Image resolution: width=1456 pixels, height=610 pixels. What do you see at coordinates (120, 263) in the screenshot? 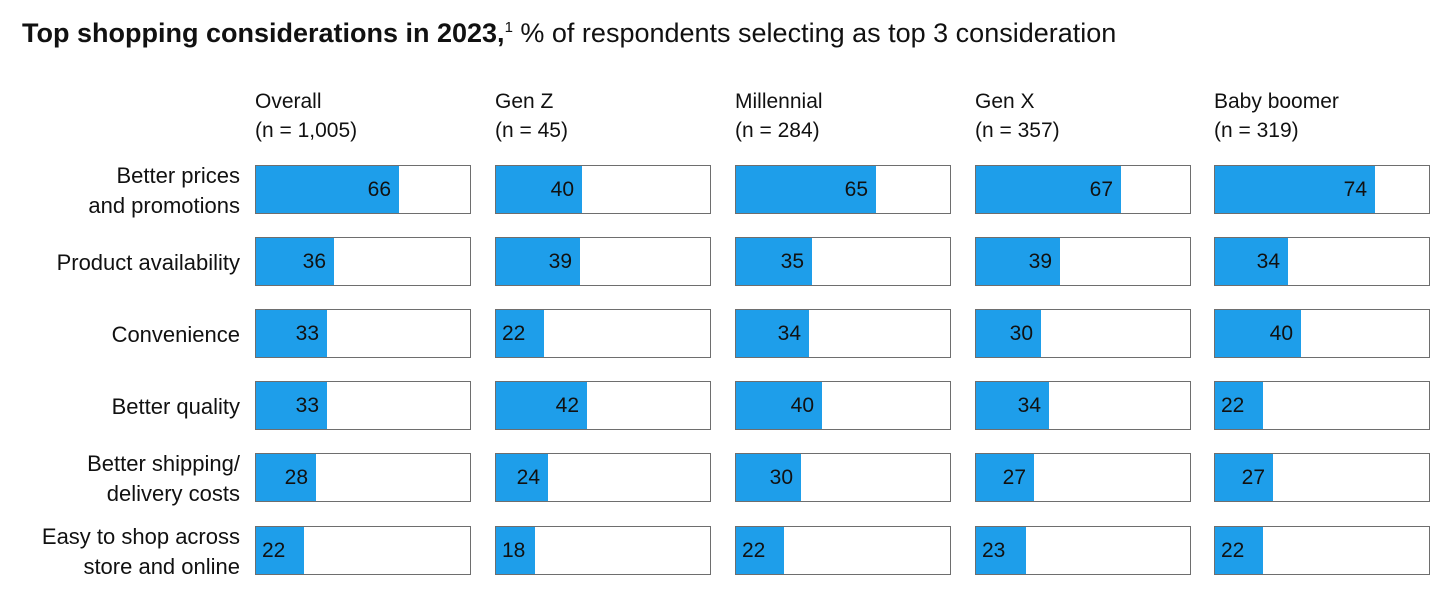
I see `category-label: Product availability` at bounding box center [120, 263].